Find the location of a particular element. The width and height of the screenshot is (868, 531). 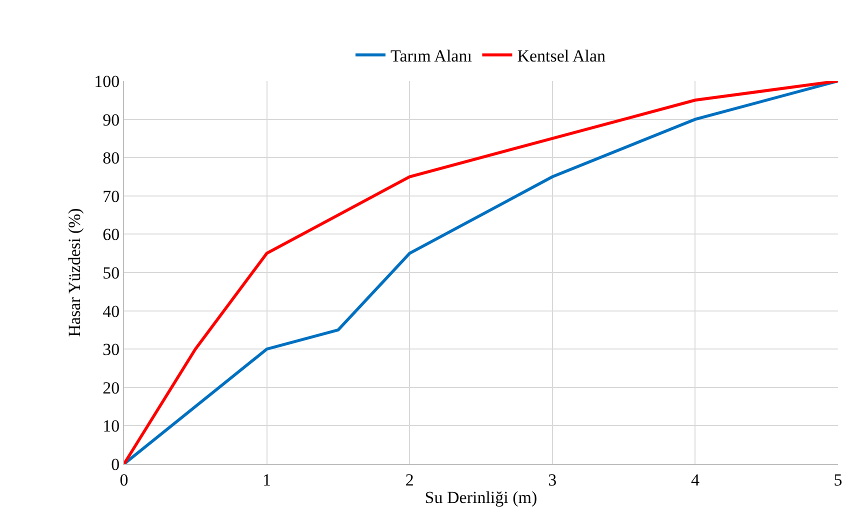

y-tick-label: 80 is located at coordinates (111, 158).